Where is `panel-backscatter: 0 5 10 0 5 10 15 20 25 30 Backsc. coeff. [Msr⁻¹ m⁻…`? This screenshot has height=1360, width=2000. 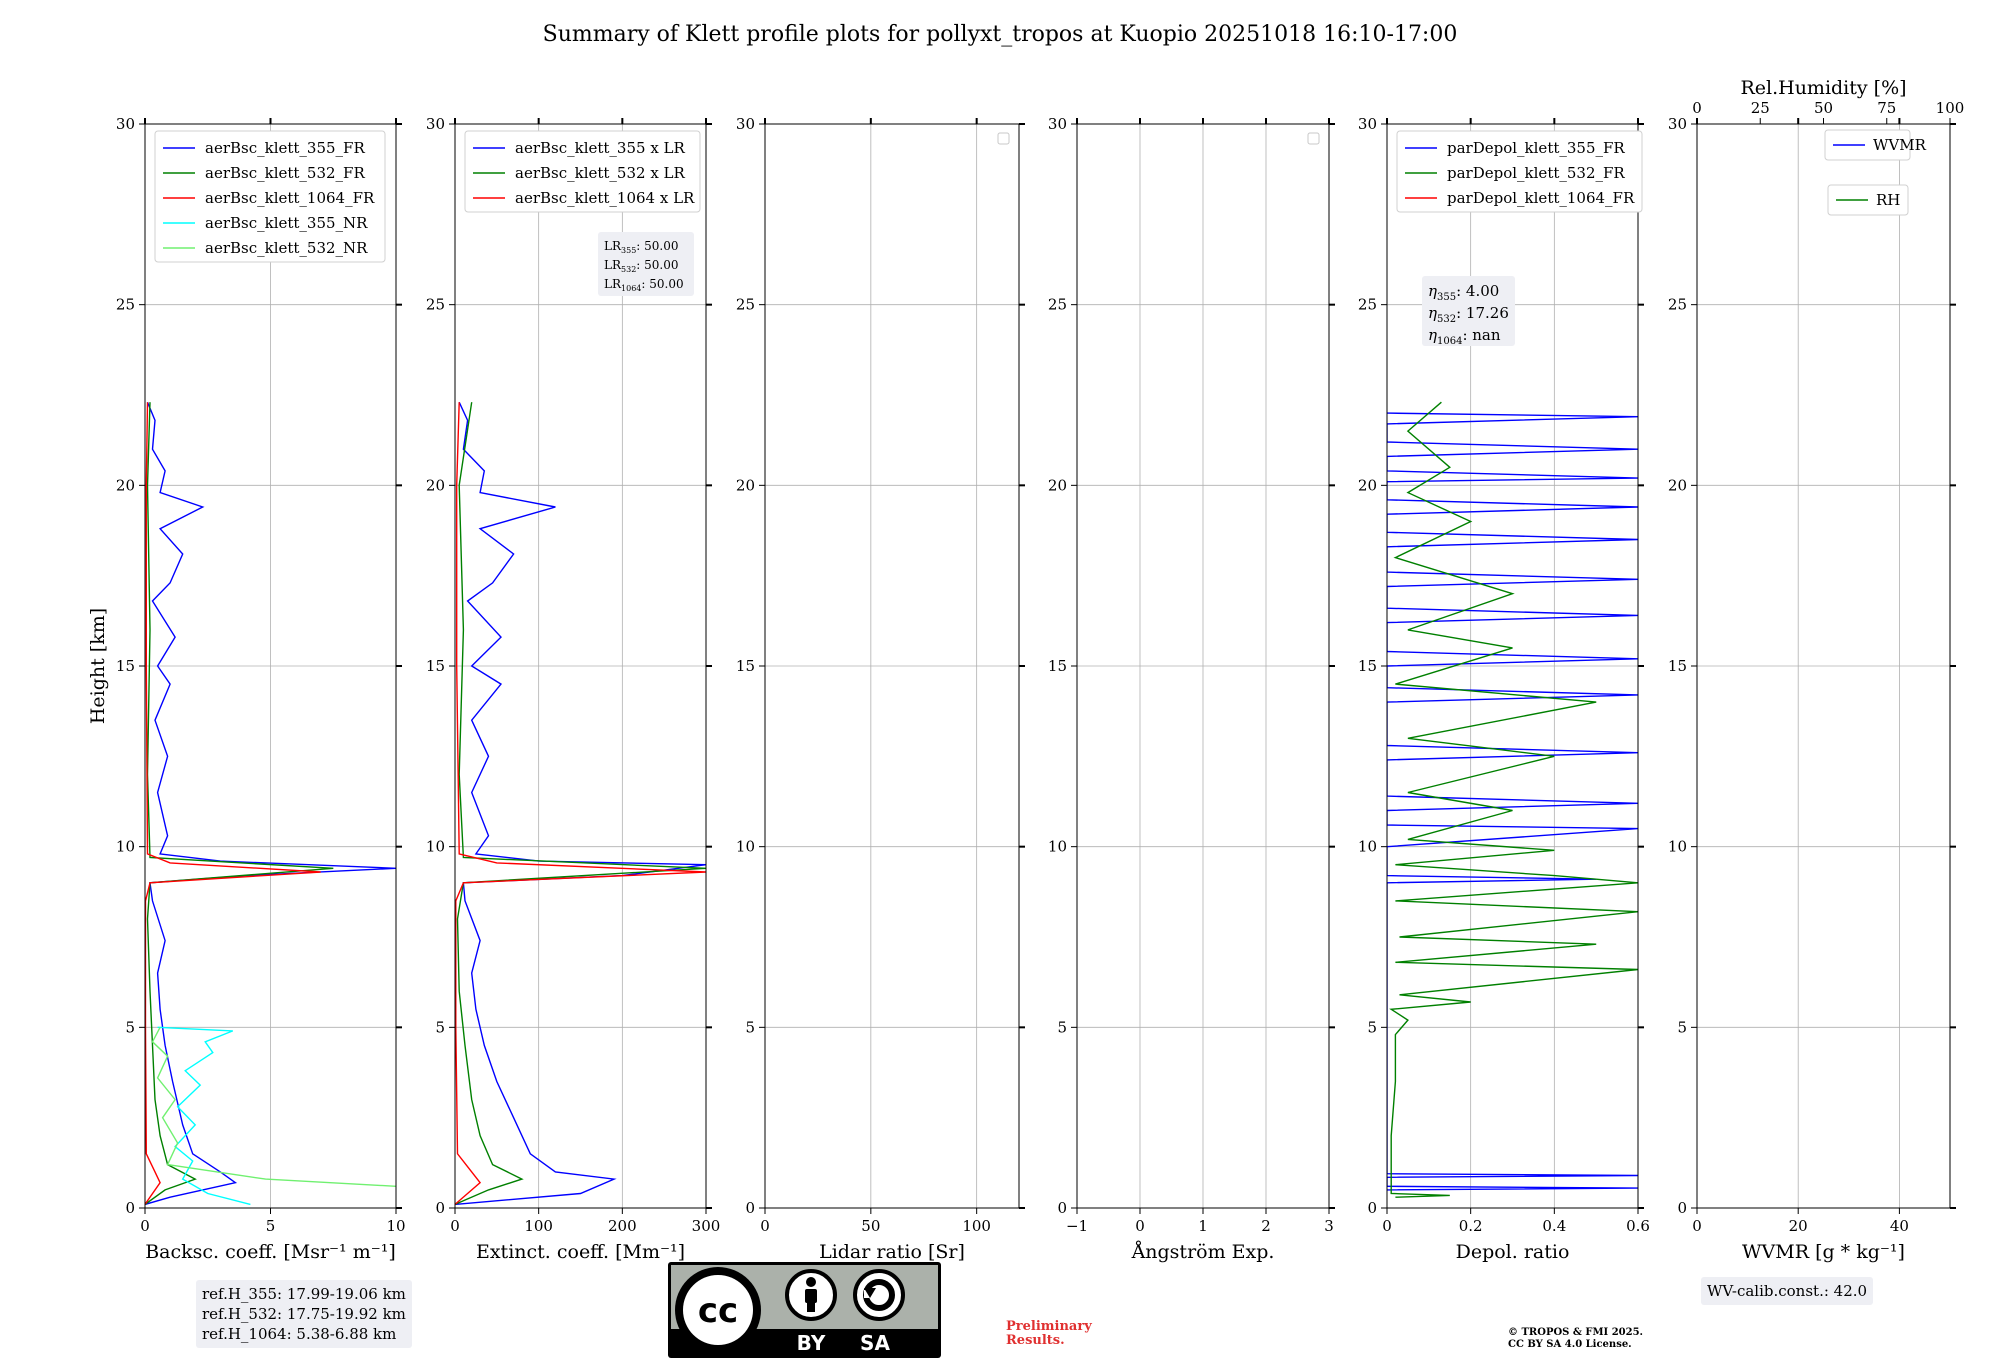
panel-backscatter: 0 5 10 0 5 10 15 20 25 30 Backsc. coeff. [Msr⁻¹ m⁻… is located at coordinates (261, 689).